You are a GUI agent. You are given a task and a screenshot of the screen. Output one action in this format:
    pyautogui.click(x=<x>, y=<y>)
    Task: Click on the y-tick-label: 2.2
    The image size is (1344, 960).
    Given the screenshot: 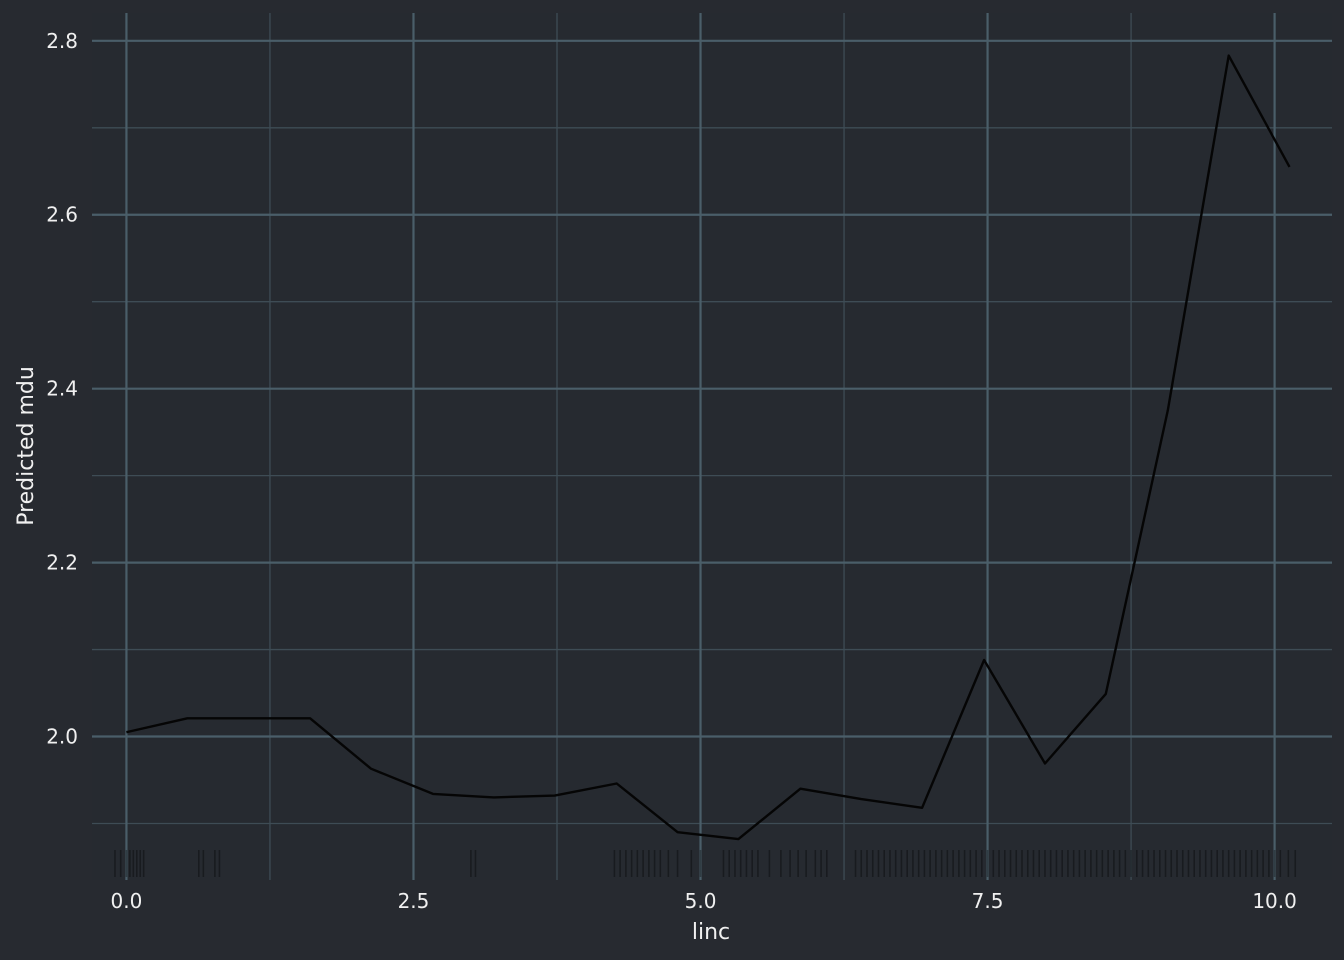 What is the action you would take?
    pyautogui.click(x=62, y=563)
    